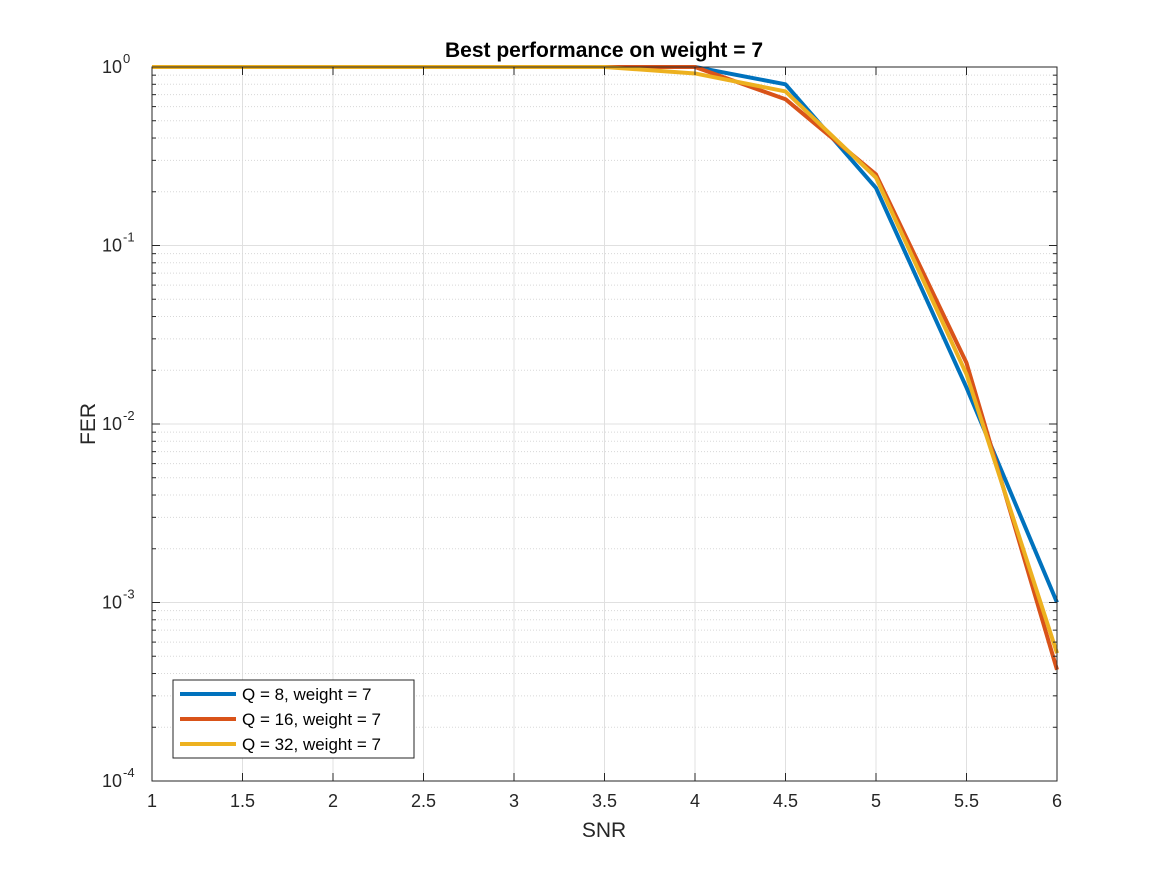 This screenshot has width=1167, height=875. I want to click on y-tick-label-exponent: -2, so click(129, 415).